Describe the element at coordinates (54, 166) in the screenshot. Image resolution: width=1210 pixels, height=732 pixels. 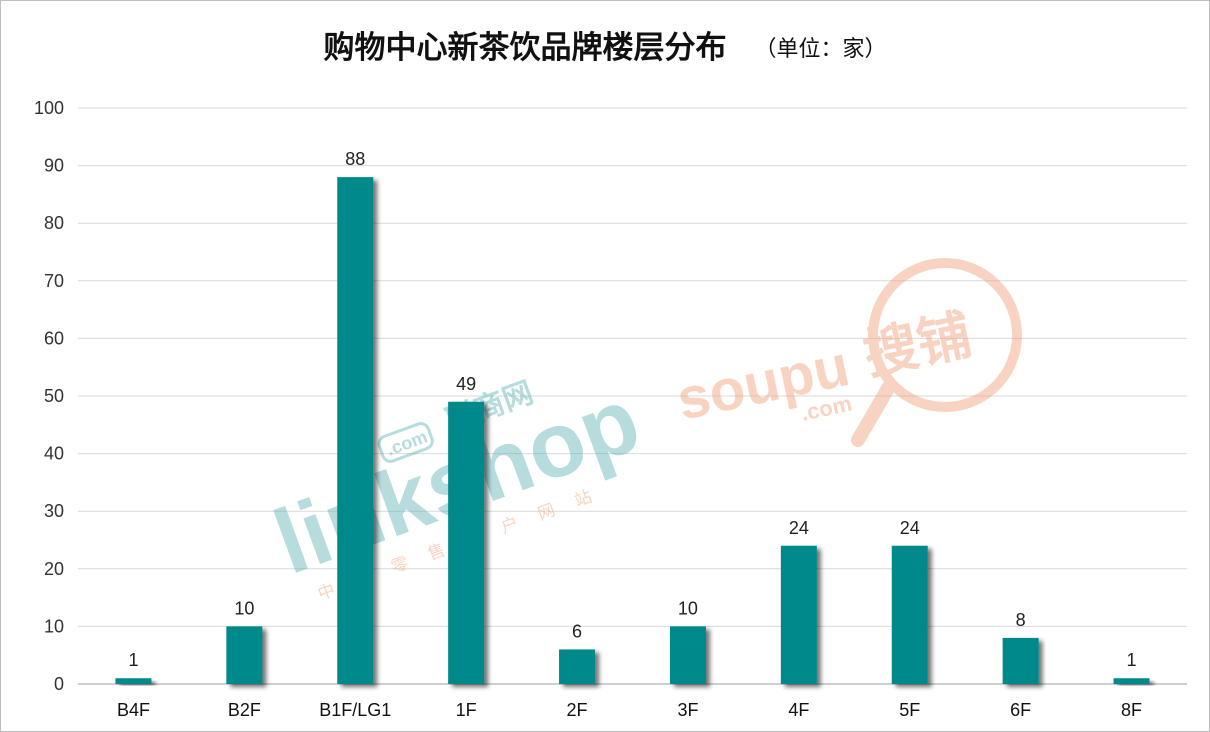
I see `y-tick-label: 90` at that location.